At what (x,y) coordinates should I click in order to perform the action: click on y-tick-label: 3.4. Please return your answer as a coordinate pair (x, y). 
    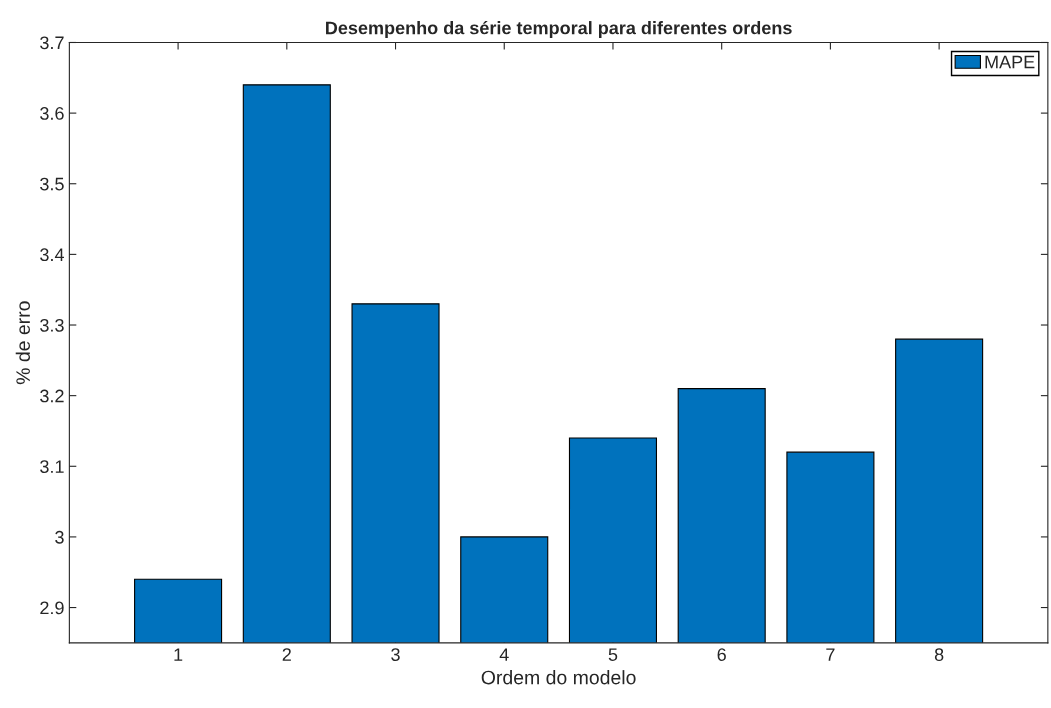
    Looking at the image, I should click on (52, 255).